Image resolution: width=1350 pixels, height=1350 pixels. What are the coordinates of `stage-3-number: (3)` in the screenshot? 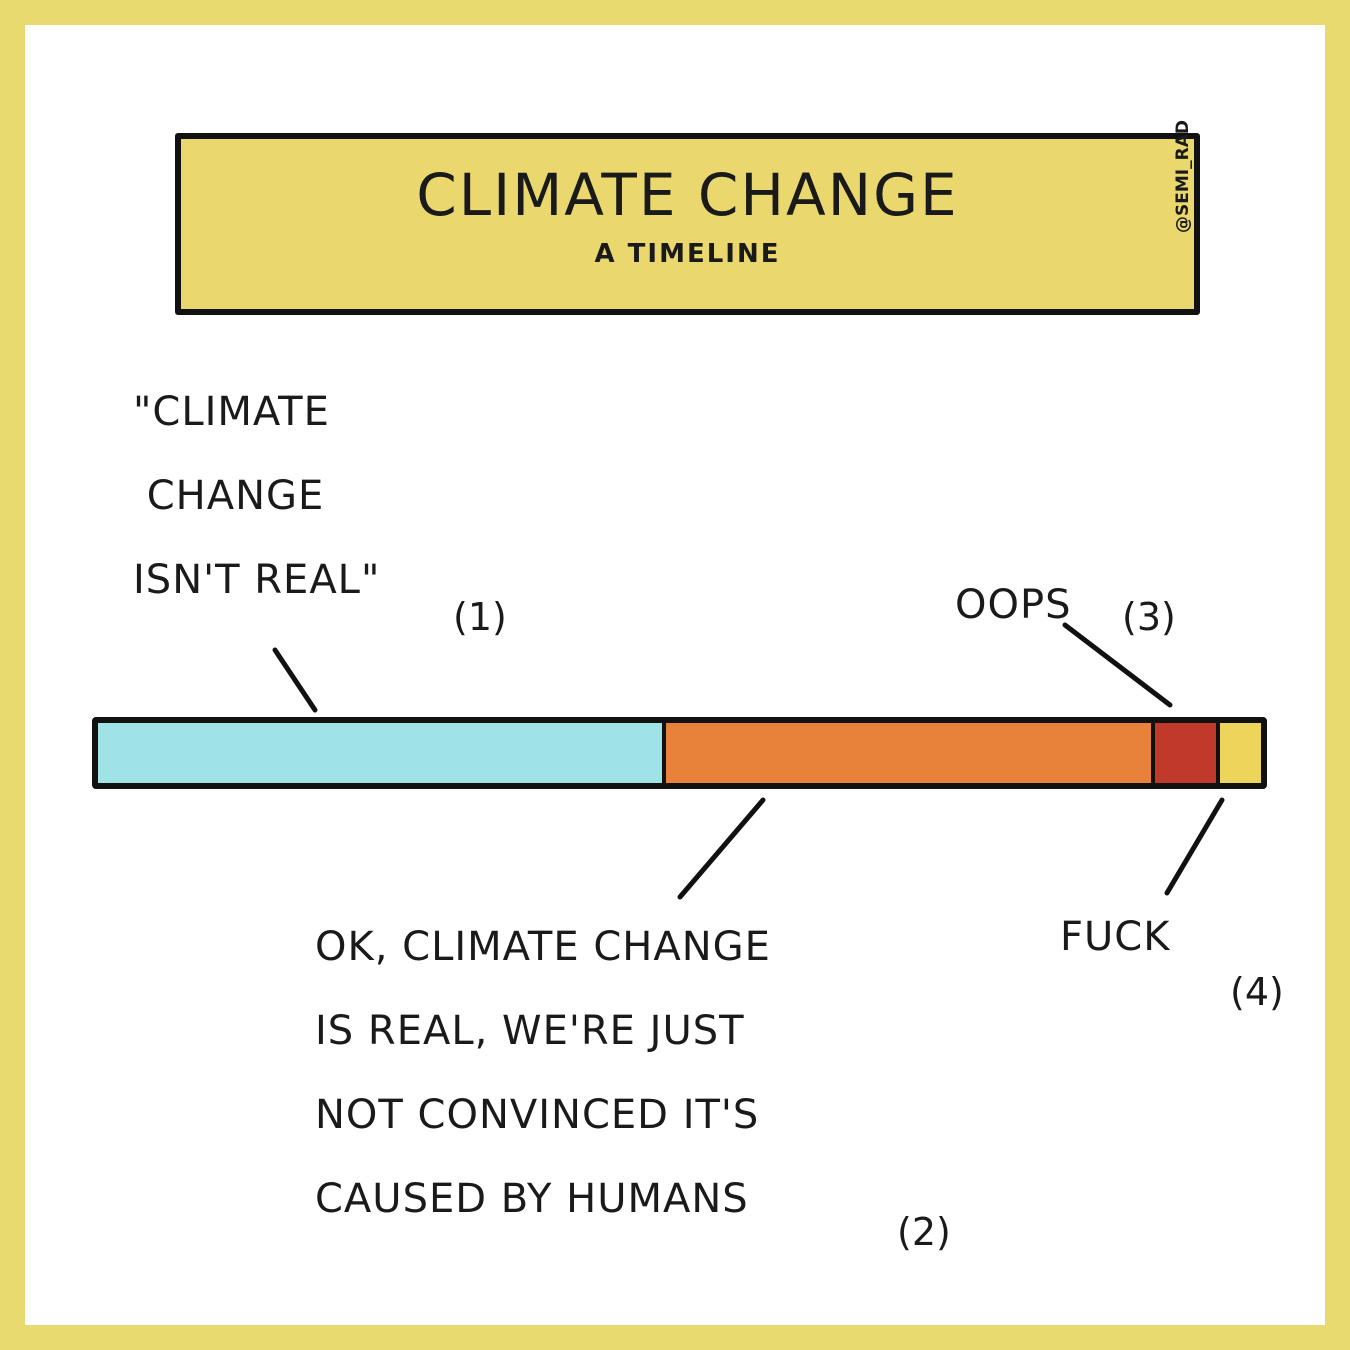 It's located at (1149, 617).